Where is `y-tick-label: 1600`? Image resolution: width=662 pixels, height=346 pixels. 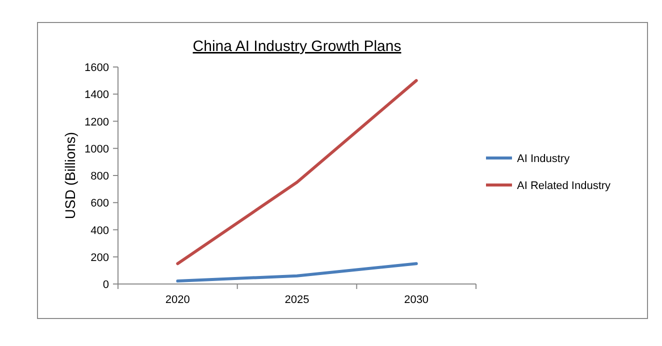 y-tick-label: 1600 is located at coordinates (96, 68).